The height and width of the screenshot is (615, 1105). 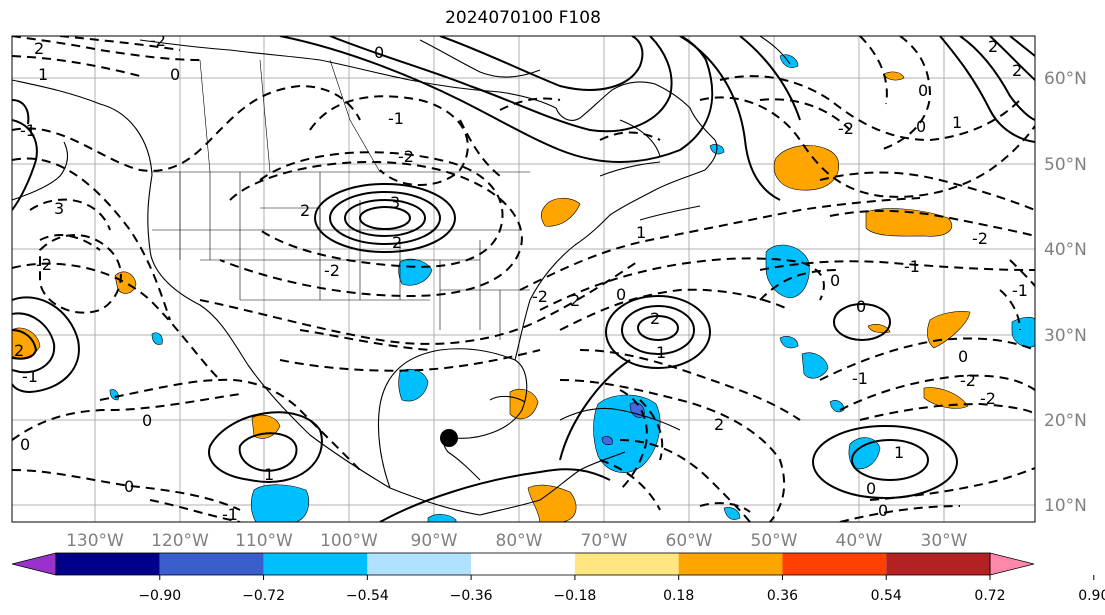 What do you see at coordinates (95, 541) in the screenshot?
I see `longitude-label: 130°W` at bounding box center [95, 541].